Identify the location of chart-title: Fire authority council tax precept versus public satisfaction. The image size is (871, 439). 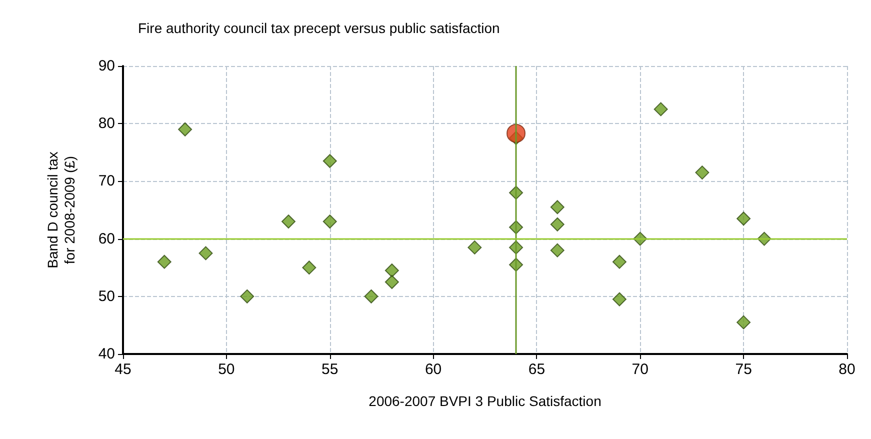
(319, 28).